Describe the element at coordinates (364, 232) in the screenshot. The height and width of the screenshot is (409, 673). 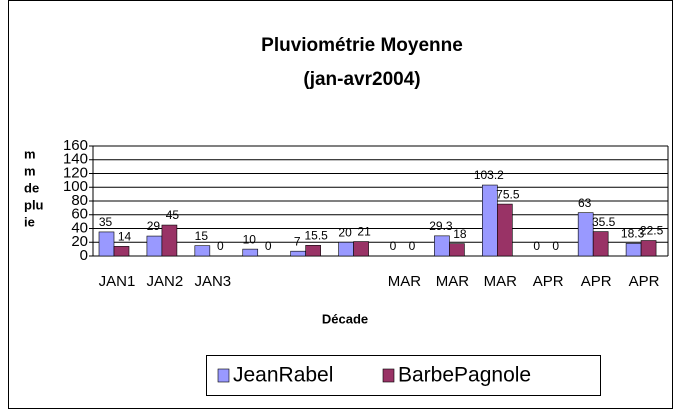
I see `data-label: 21` at that location.